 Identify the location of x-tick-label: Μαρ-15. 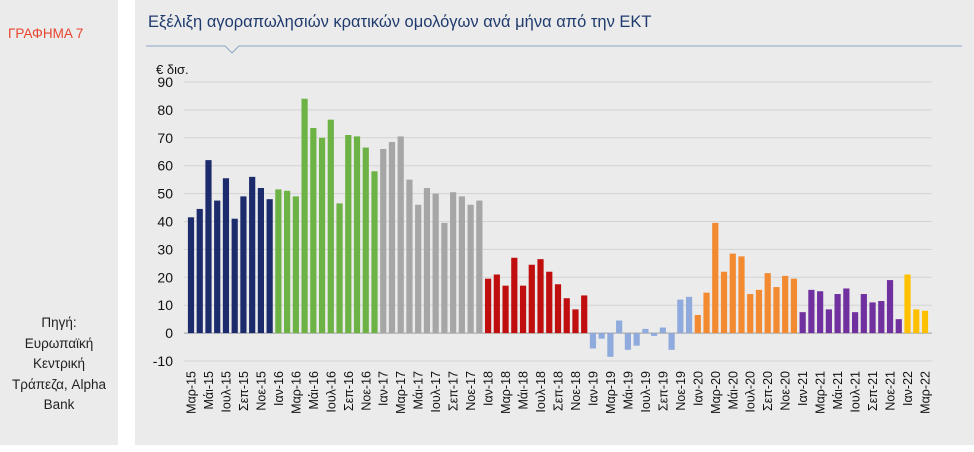
(192, 392).